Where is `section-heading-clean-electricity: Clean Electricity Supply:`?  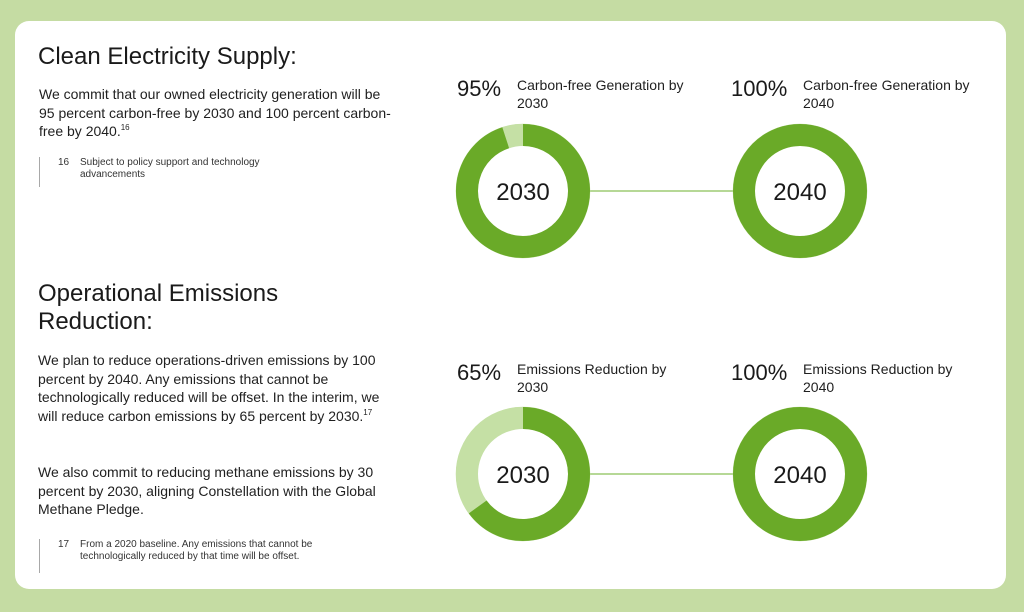
section-heading-clean-electricity: Clean Electricity Supply: is located at coordinates (167, 56).